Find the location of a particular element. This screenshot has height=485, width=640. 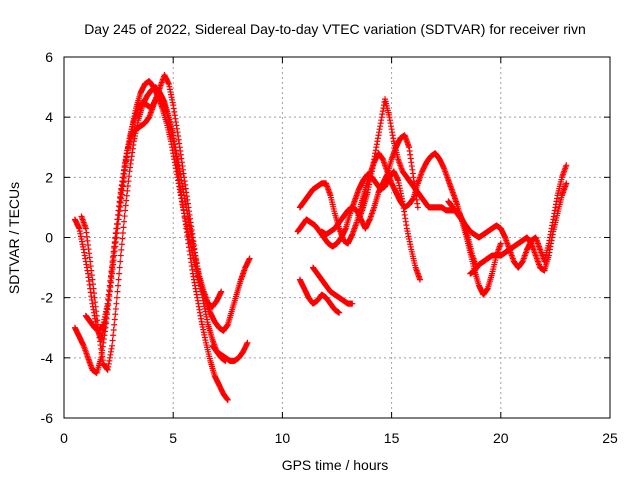

y-tick-label: 4 is located at coordinates (49, 117).